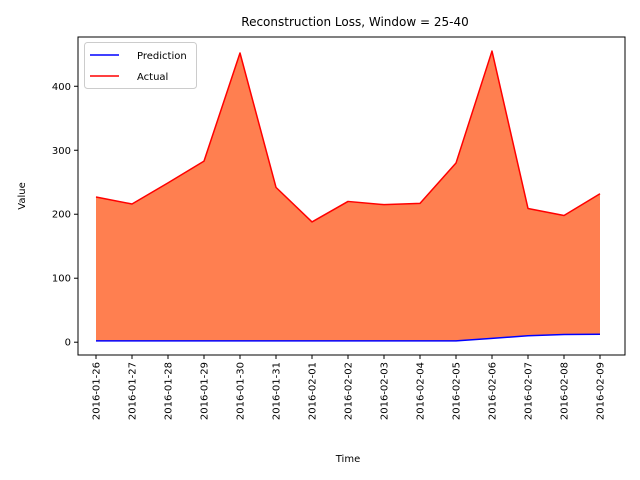 The width and height of the screenshot is (640, 480). What do you see at coordinates (457, 391) in the screenshot?
I see `x-tick-label: 2016-02-05` at bounding box center [457, 391].